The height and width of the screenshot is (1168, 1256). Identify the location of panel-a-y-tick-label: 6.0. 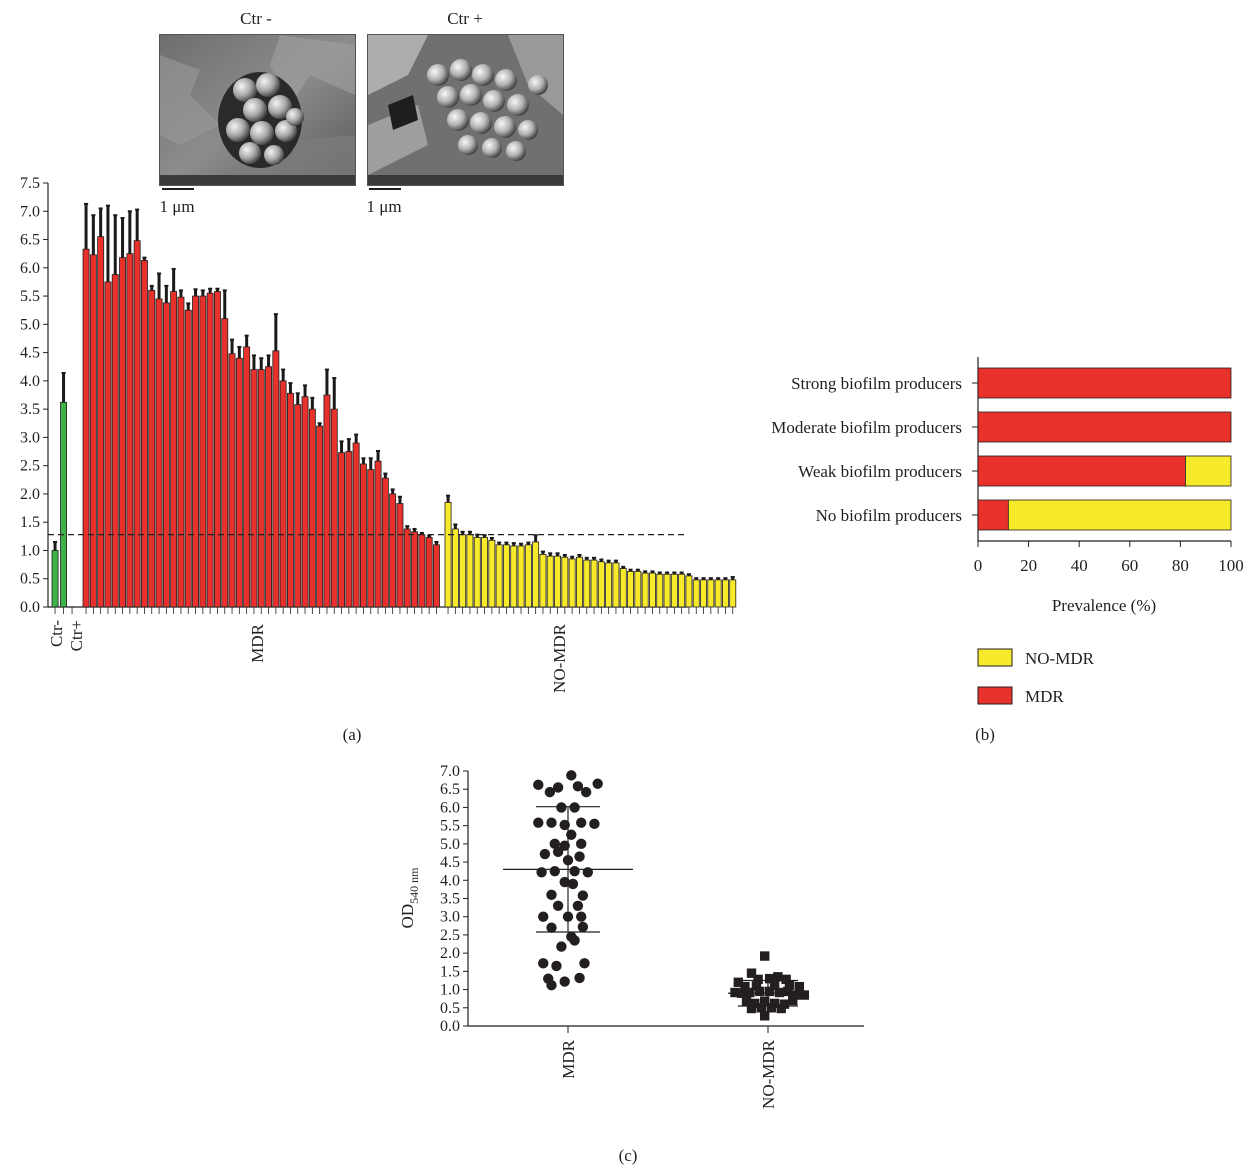
(30, 268).